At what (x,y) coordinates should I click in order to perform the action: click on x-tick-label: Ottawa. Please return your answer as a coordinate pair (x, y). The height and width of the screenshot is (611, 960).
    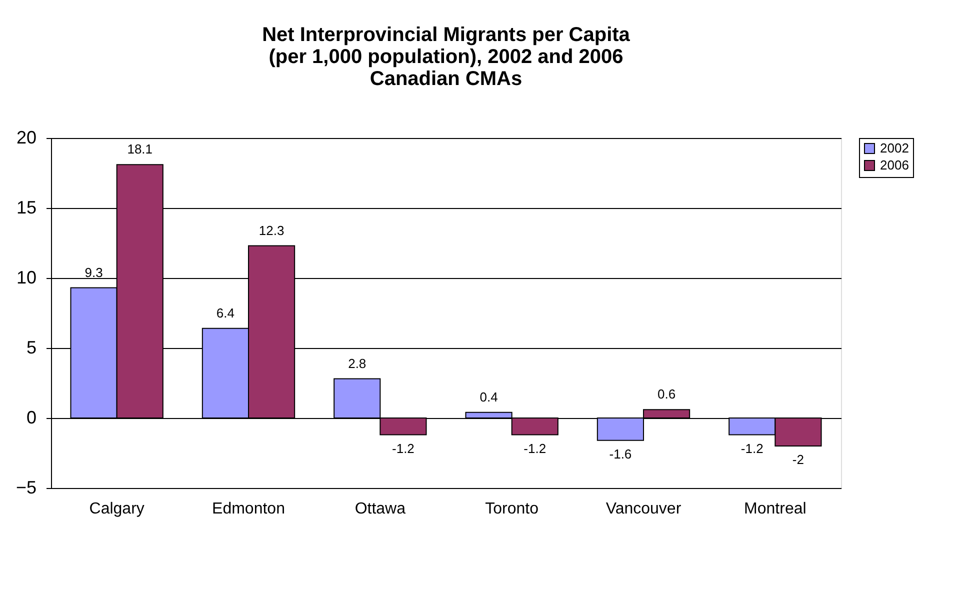
    Looking at the image, I should click on (380, 509).